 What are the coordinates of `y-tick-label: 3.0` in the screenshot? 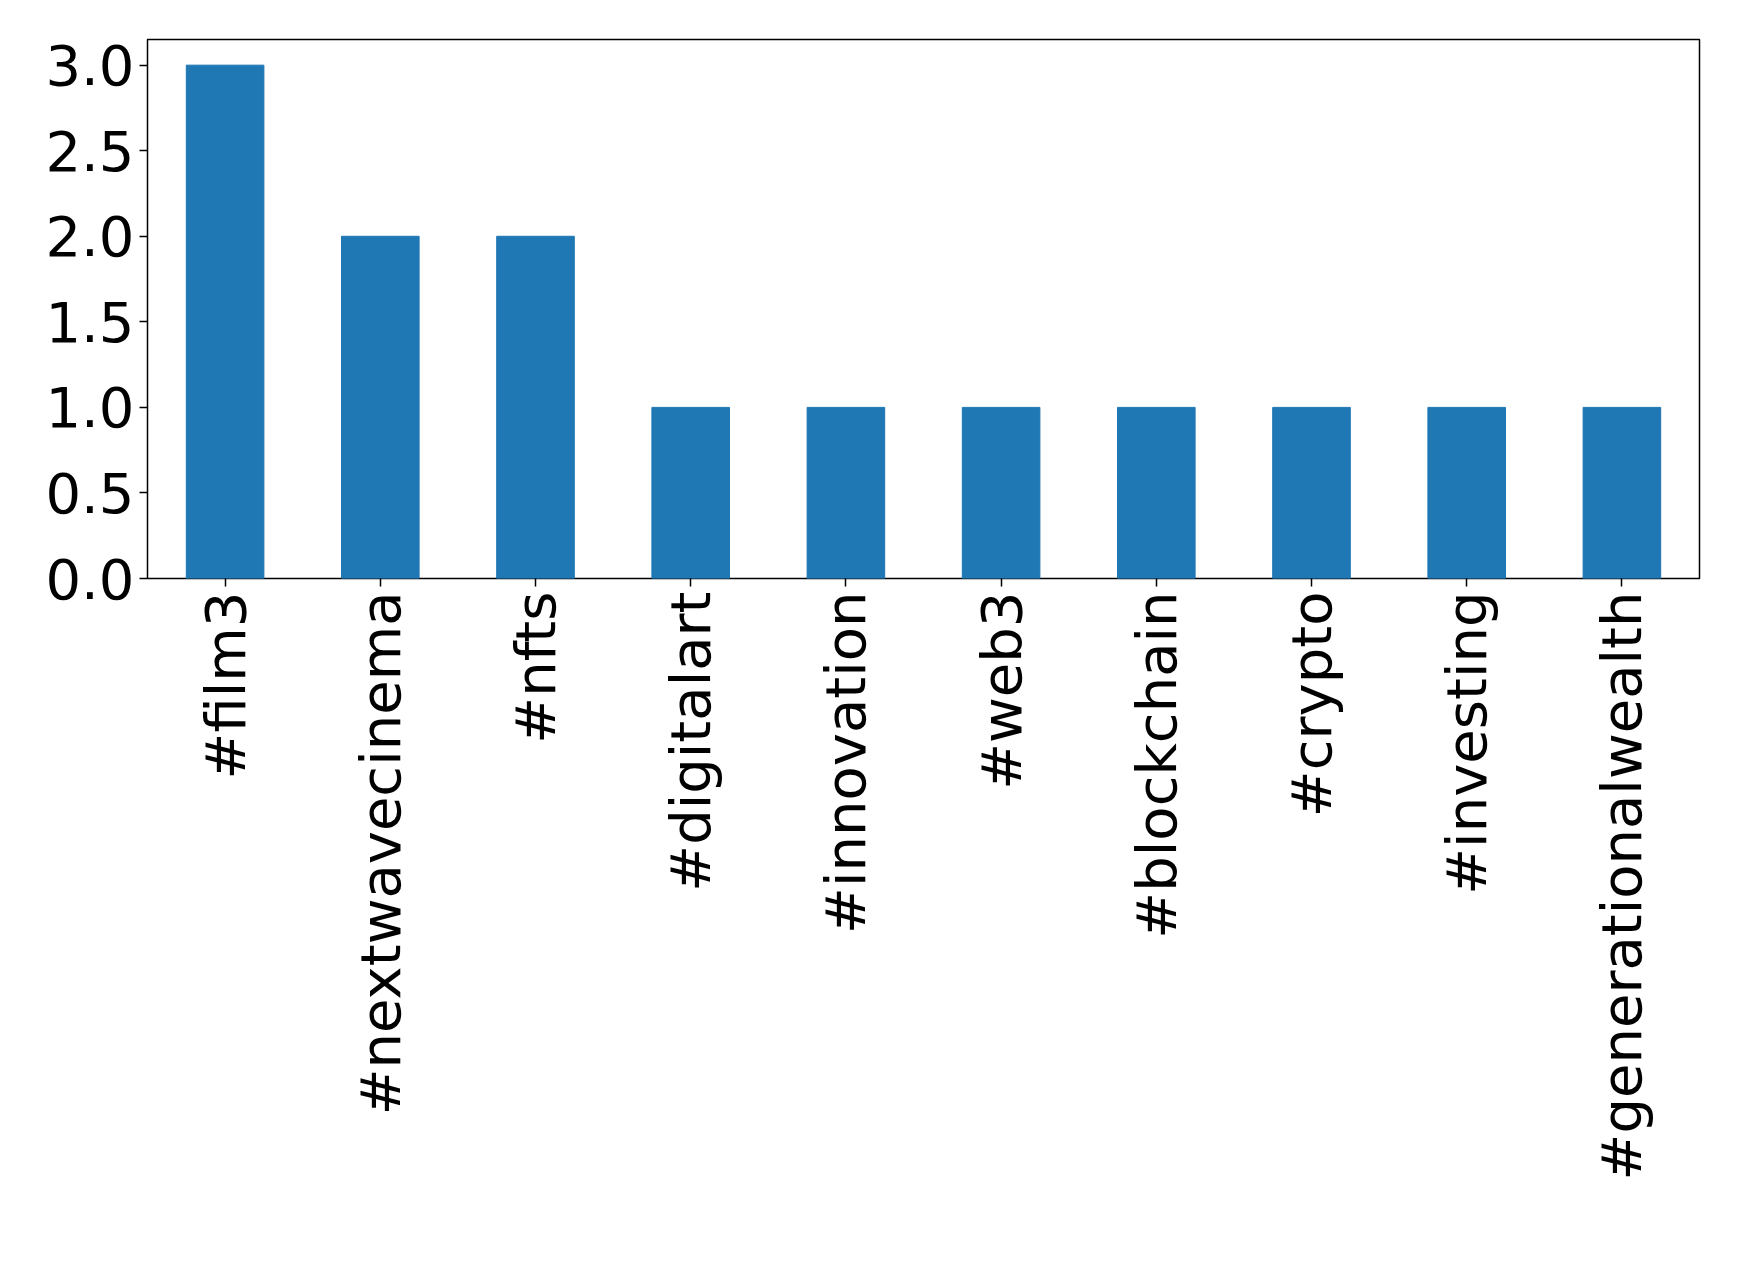 It's located at (90, 66).